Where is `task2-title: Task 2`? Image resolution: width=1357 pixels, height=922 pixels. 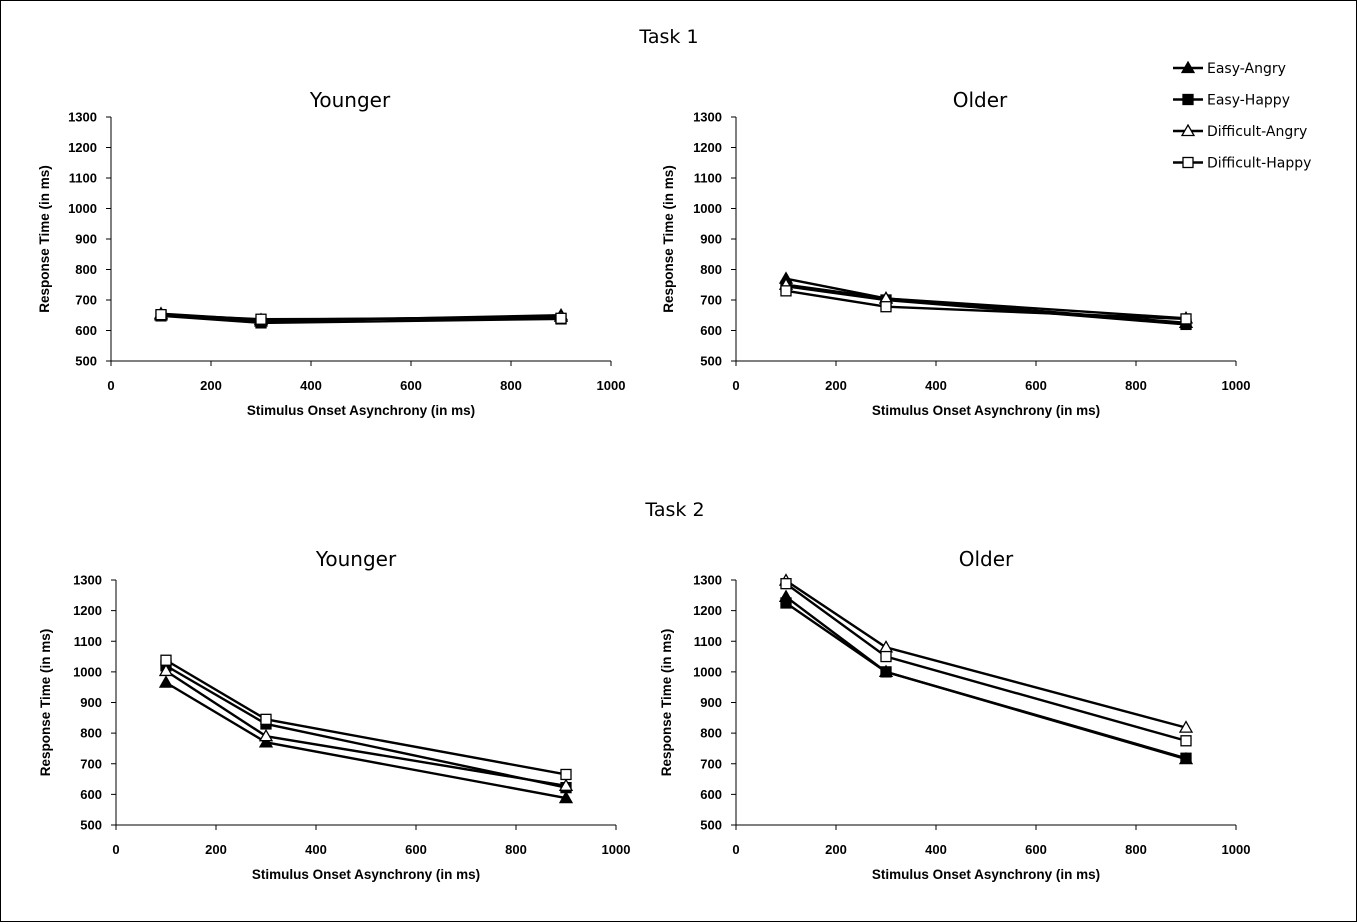 task2-title: Task 2 is located at coordinates (674, 510).